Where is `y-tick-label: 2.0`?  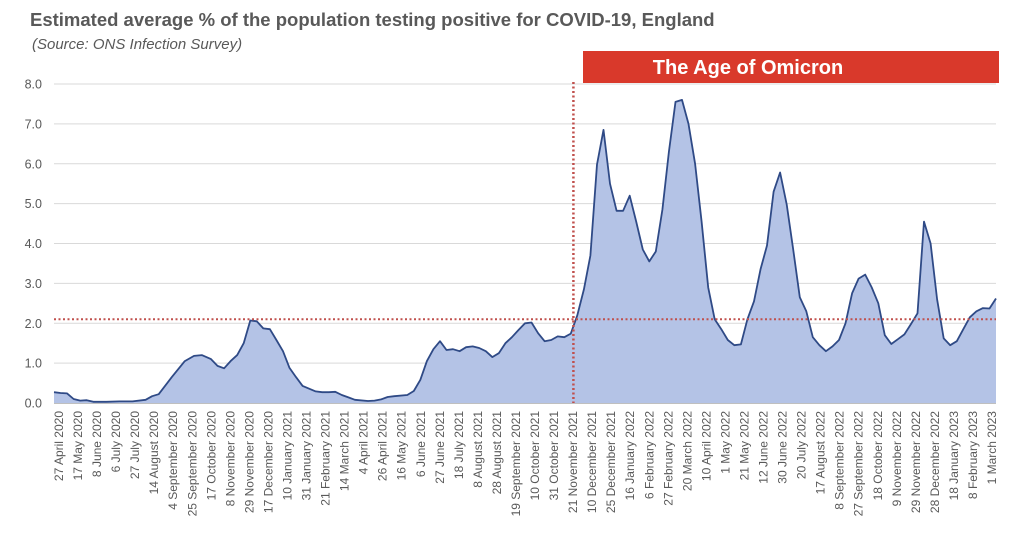 y-tick-label: 2.0 is located at coordinates (33, 324).